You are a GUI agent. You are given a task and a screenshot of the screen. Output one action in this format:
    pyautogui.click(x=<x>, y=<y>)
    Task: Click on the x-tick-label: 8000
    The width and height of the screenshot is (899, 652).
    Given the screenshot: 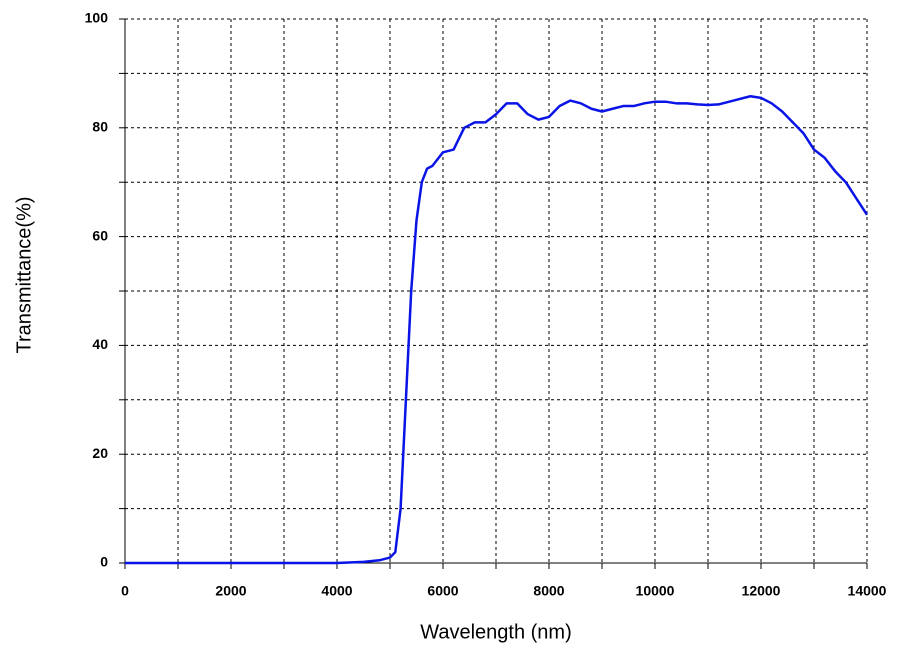 What is the action you would take?
    pyautogui.click(x=548, y=591)
    